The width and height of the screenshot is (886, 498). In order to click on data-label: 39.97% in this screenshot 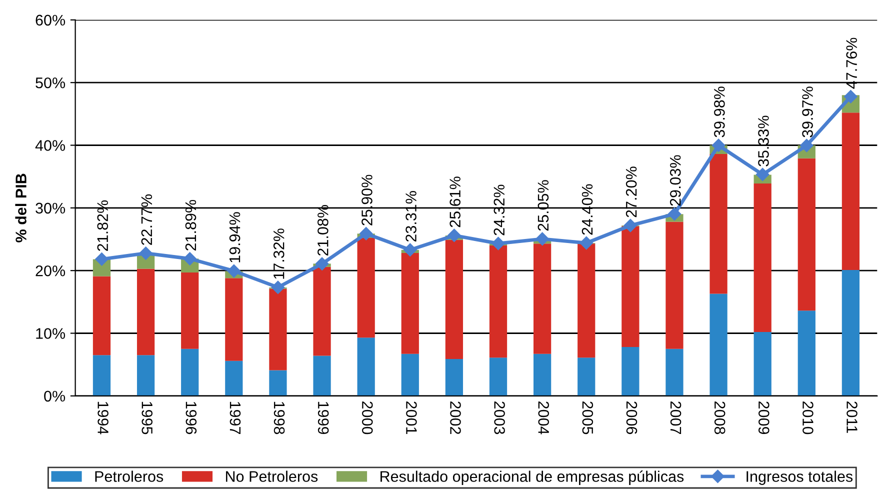, I will do `click(807, 112)`.